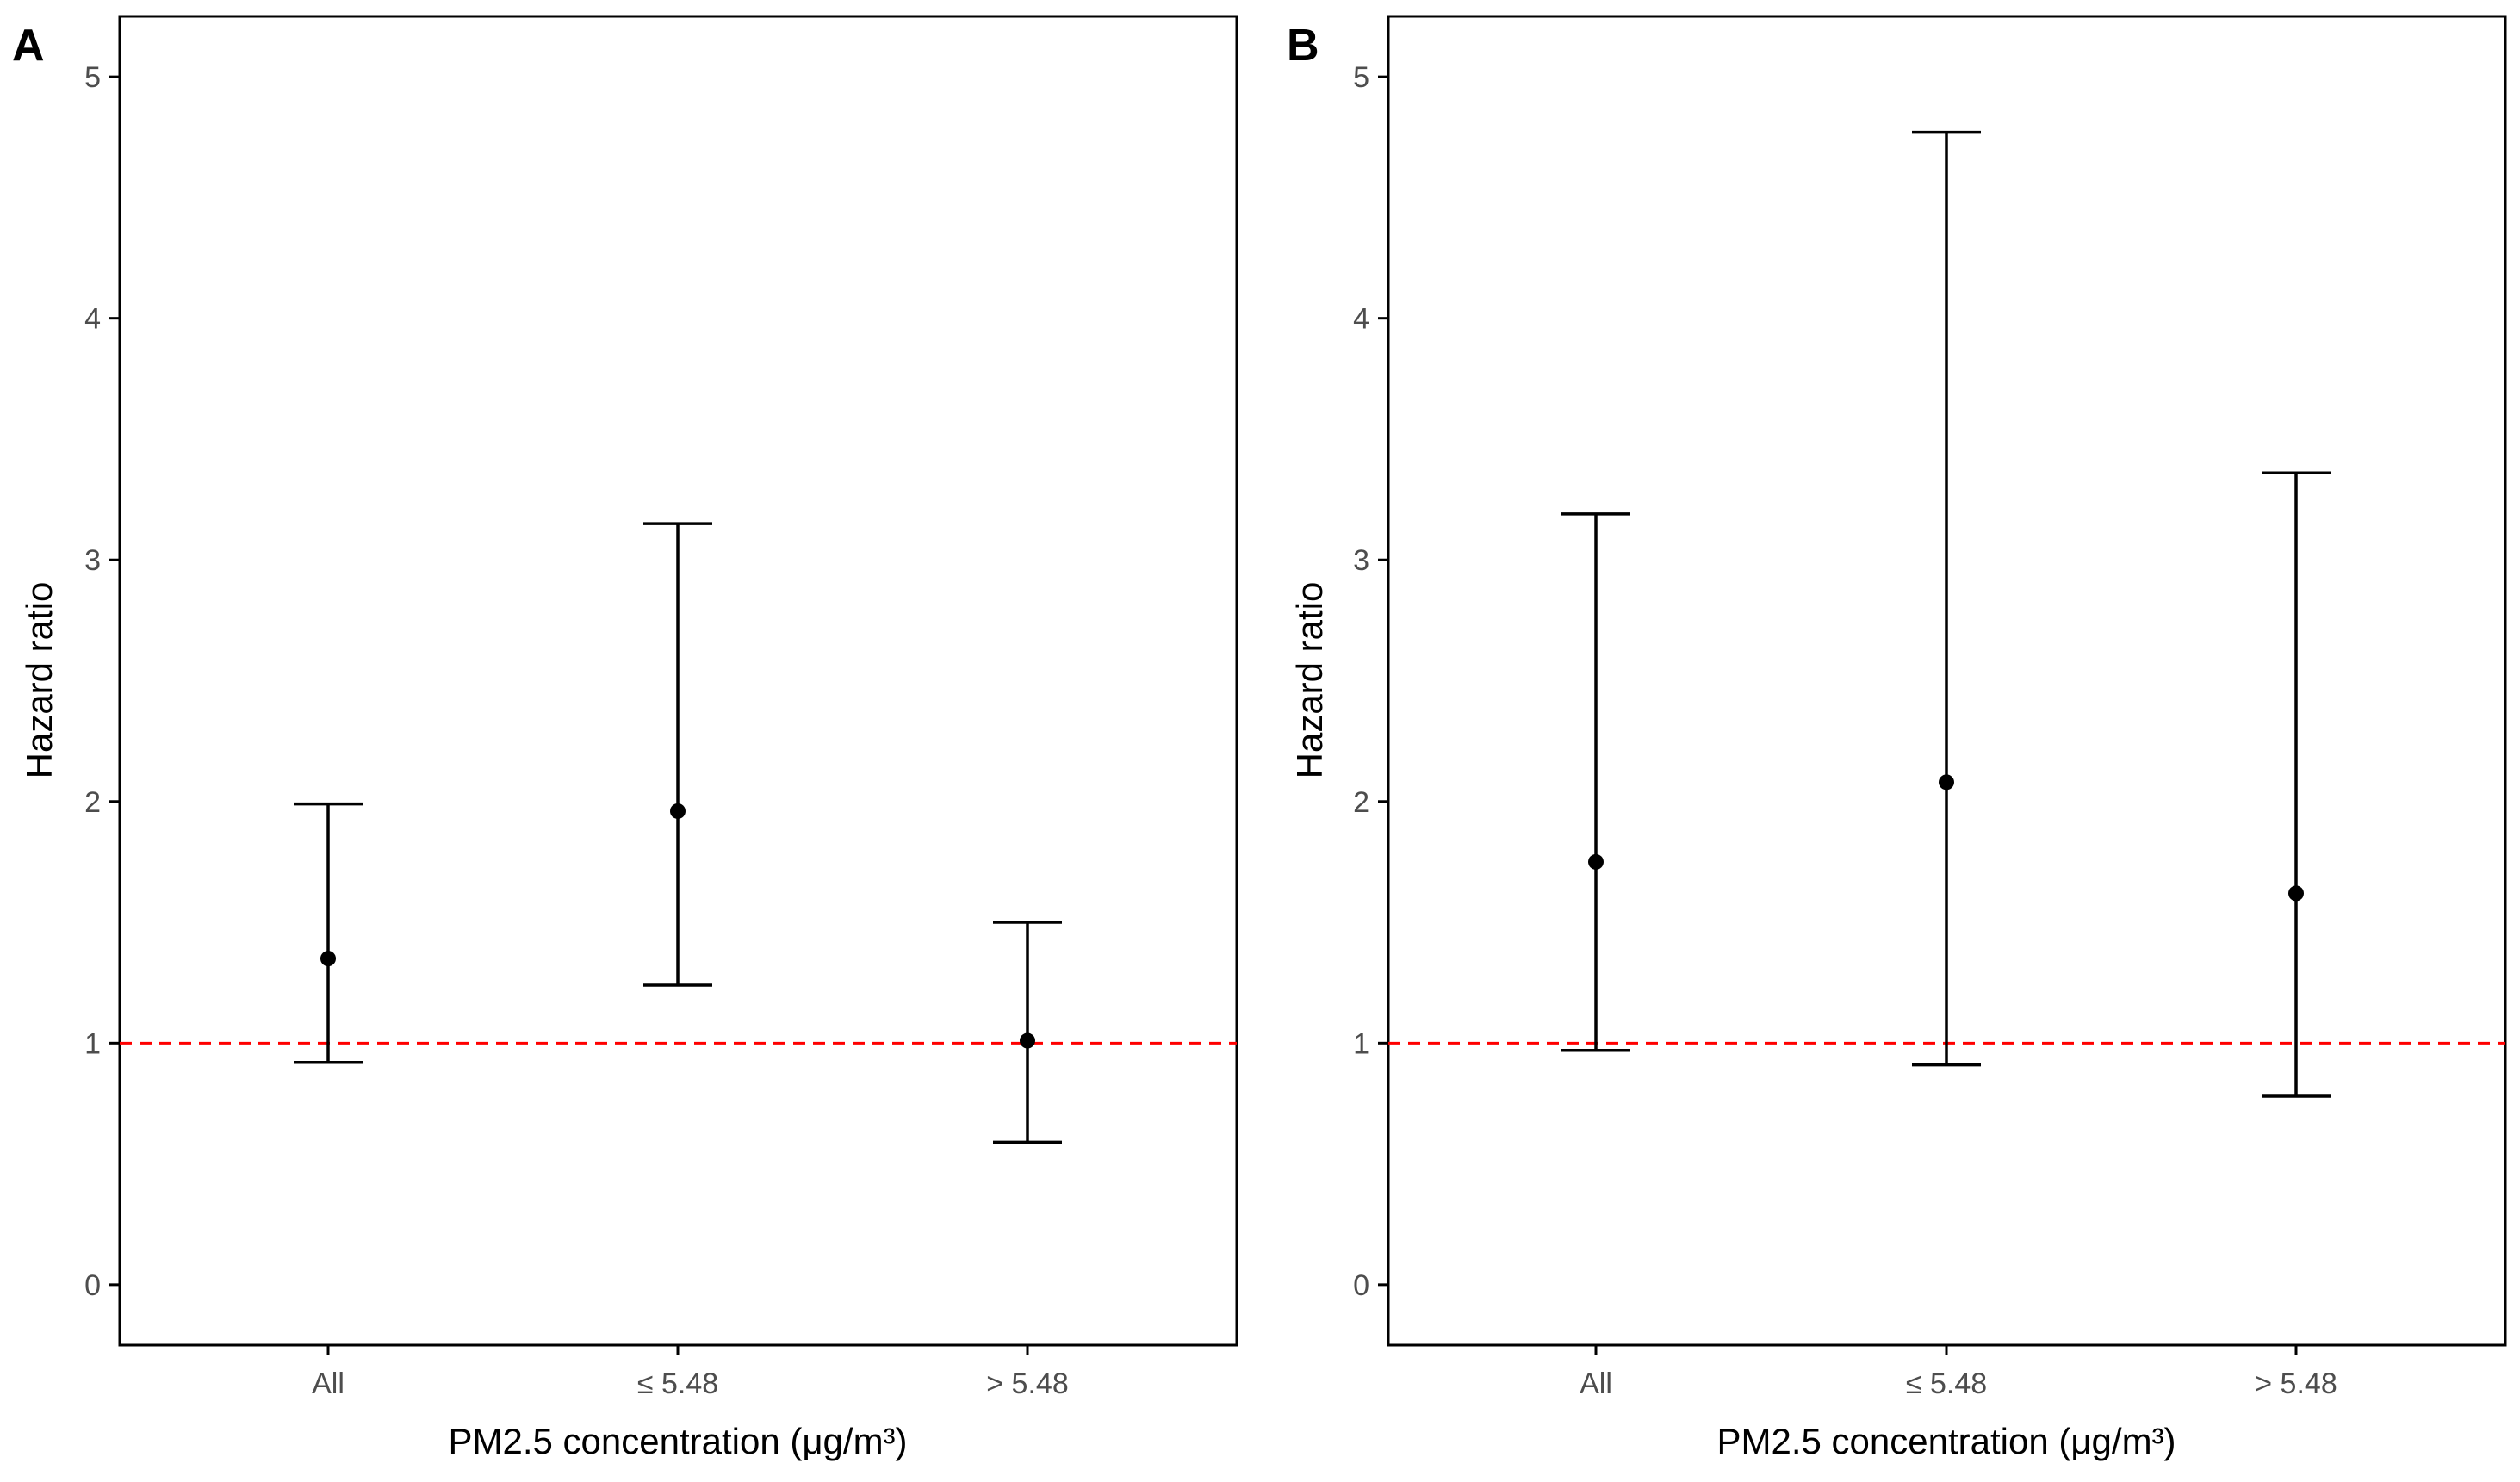 Image resolution: width=2520 pixels, height=1482 pixels. Describe the element at coordinates (1361, 1043) in the screenshot. I see `panel-b-y-tick-label-1: 1` at that location.